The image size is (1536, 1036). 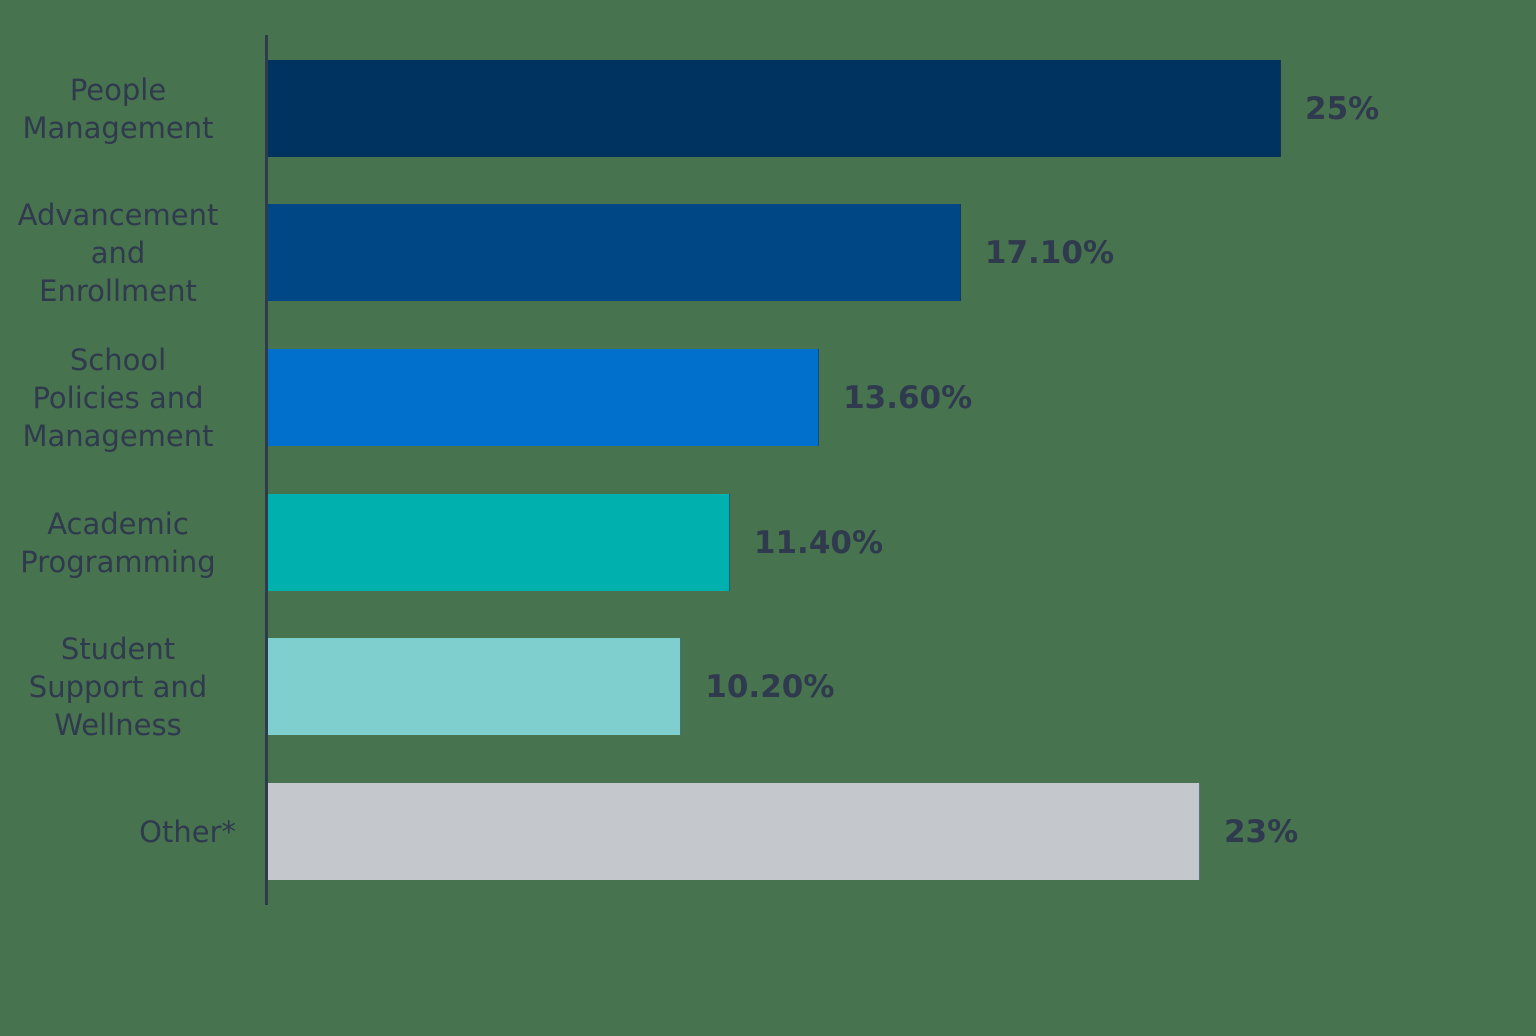 I want to click on value-label: 17.10%, so click(x=1049, y=252).